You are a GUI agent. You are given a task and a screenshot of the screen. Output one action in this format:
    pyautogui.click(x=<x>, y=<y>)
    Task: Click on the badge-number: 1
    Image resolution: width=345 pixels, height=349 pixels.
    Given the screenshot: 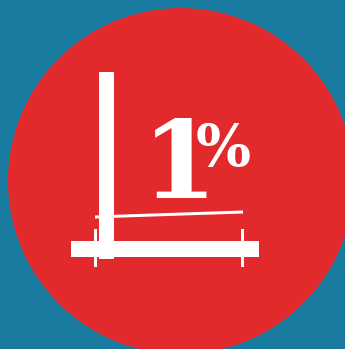 What is the action you would take?
    pyautogui.click(x=179, y=161)
    